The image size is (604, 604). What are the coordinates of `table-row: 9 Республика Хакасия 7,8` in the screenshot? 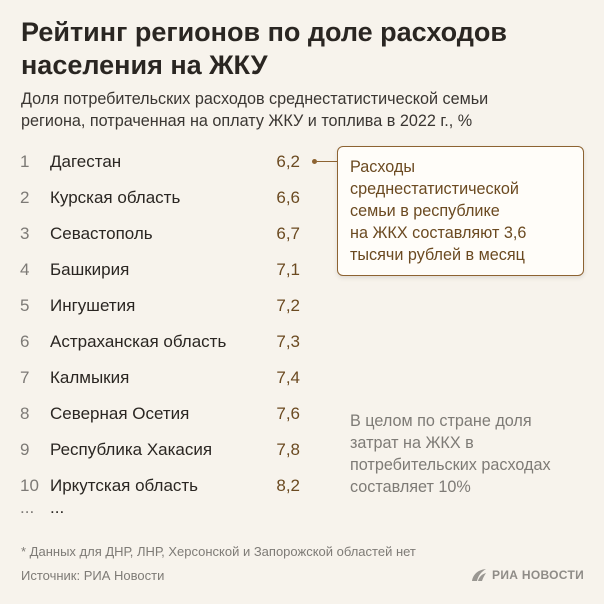 It's located at (165, 451).